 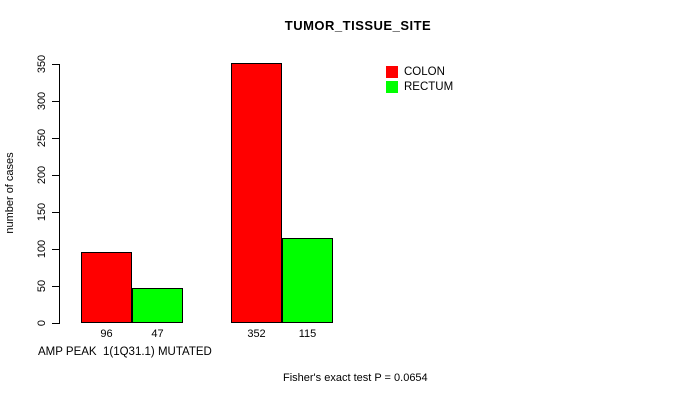 What do you see at coordinates (358, 25) in the screenshot?
I see `chart-title: TUMOR_TISSUE_SITE` at bounding box center [358, 25].